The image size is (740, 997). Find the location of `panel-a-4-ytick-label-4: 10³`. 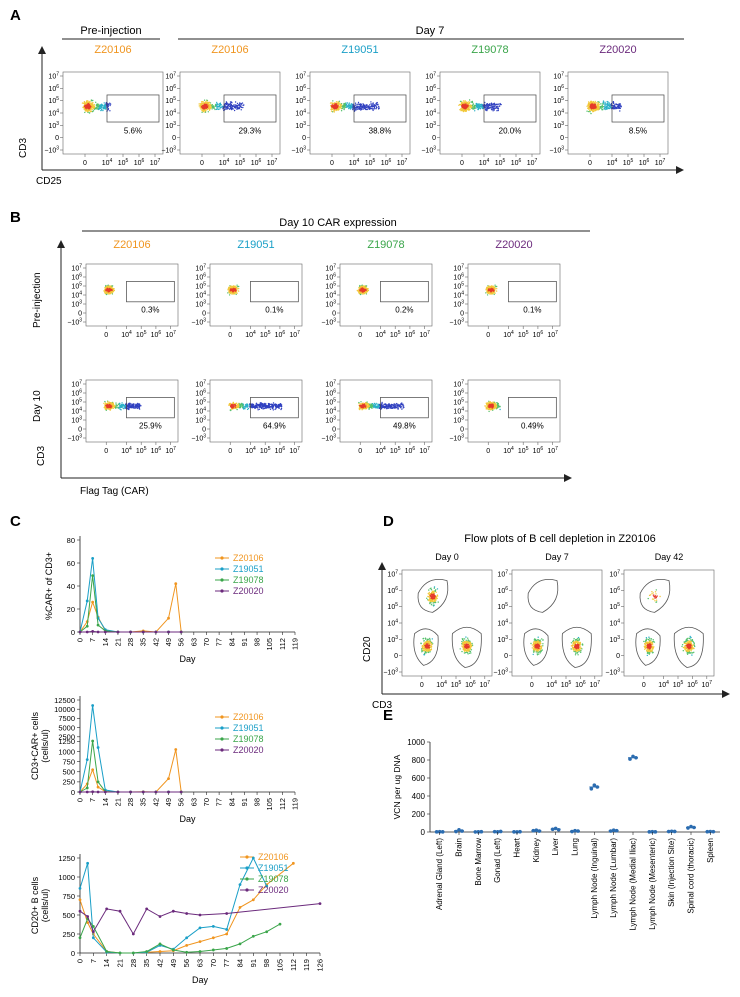

panel-a-4-ytick-label-4: 10³ is located at coordinates (558, 125).